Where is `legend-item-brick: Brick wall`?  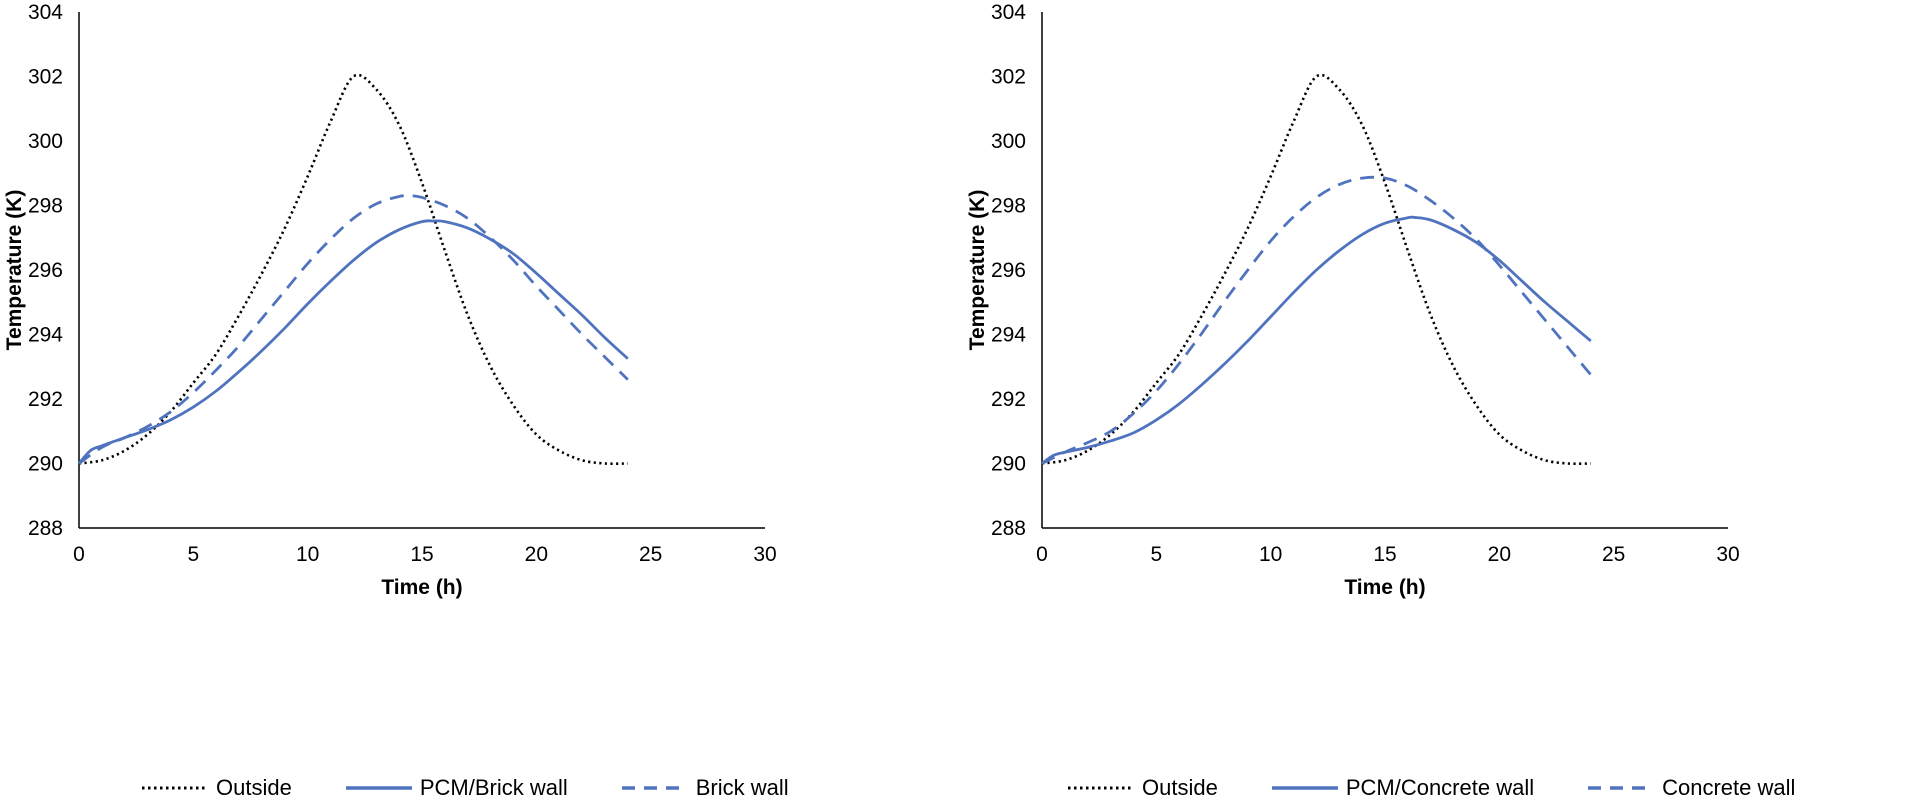 legend-item-brick: Brick wall is located at coordinates (704, 788).